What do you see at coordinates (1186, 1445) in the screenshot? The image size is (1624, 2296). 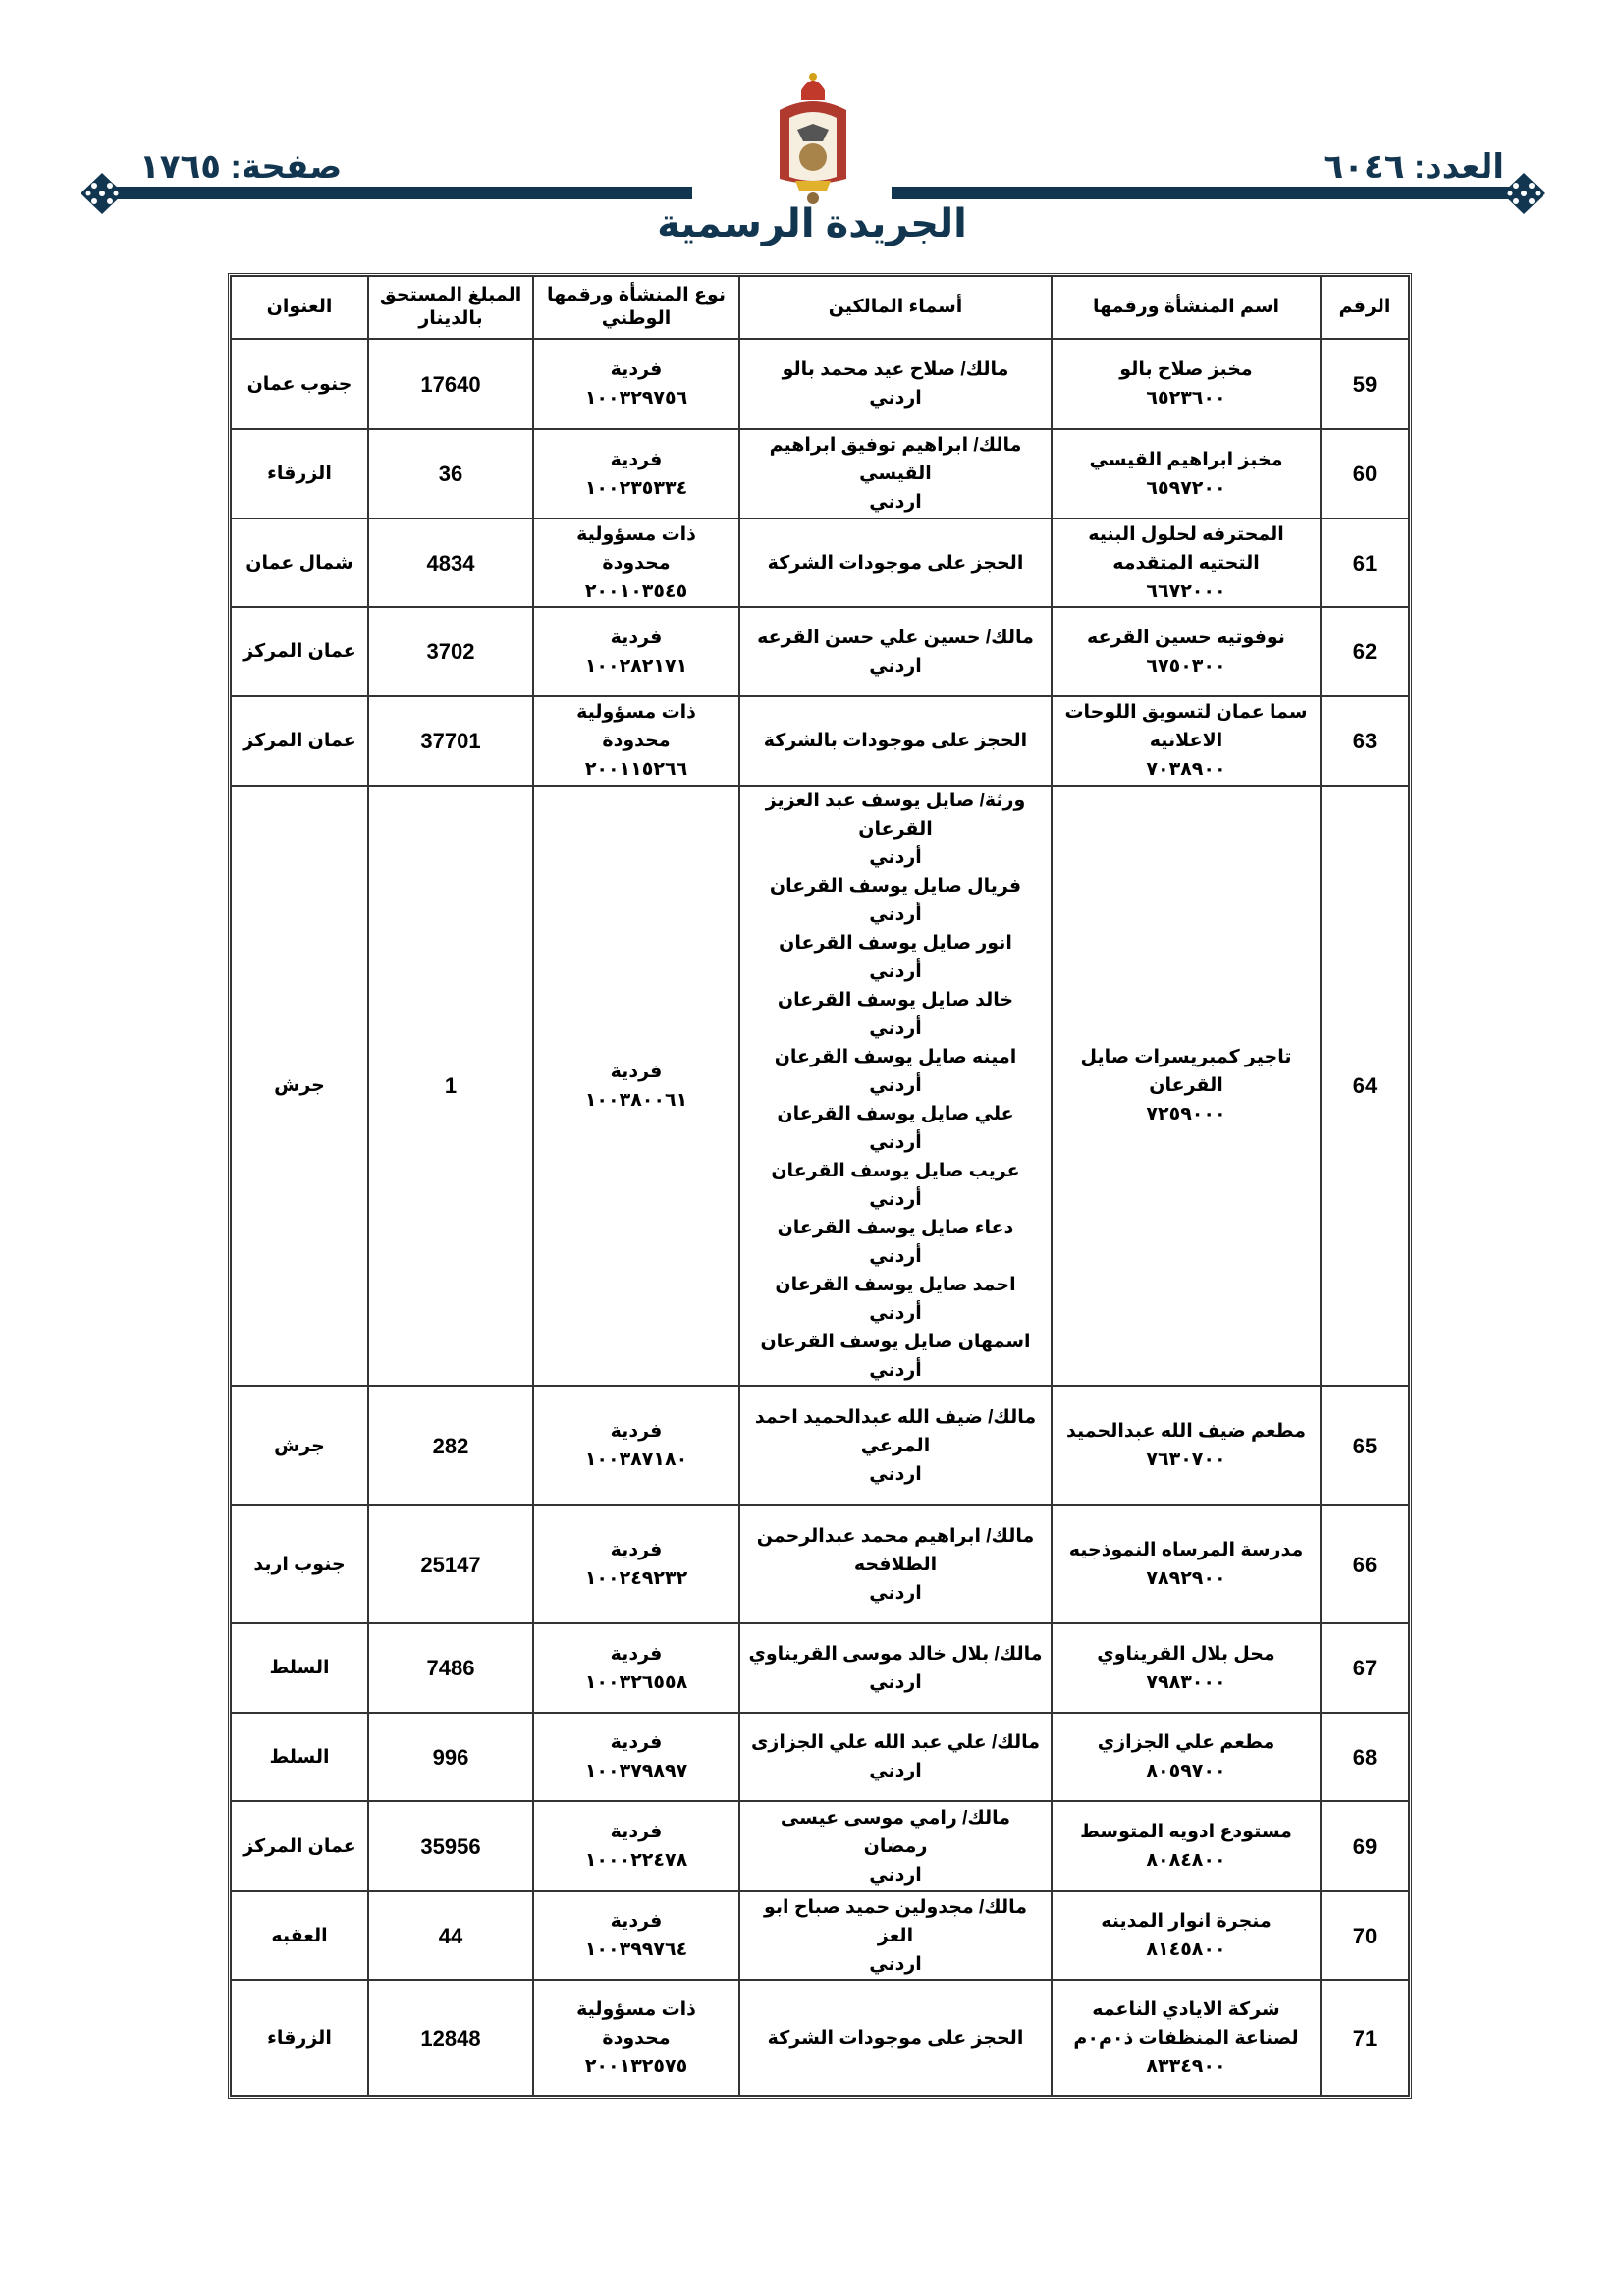 I see `cell-establishment-name: مطعم ضيف الله عبدالحميد ٧٦٣٠٧٠٠` at bounding box center [1186, 1445].